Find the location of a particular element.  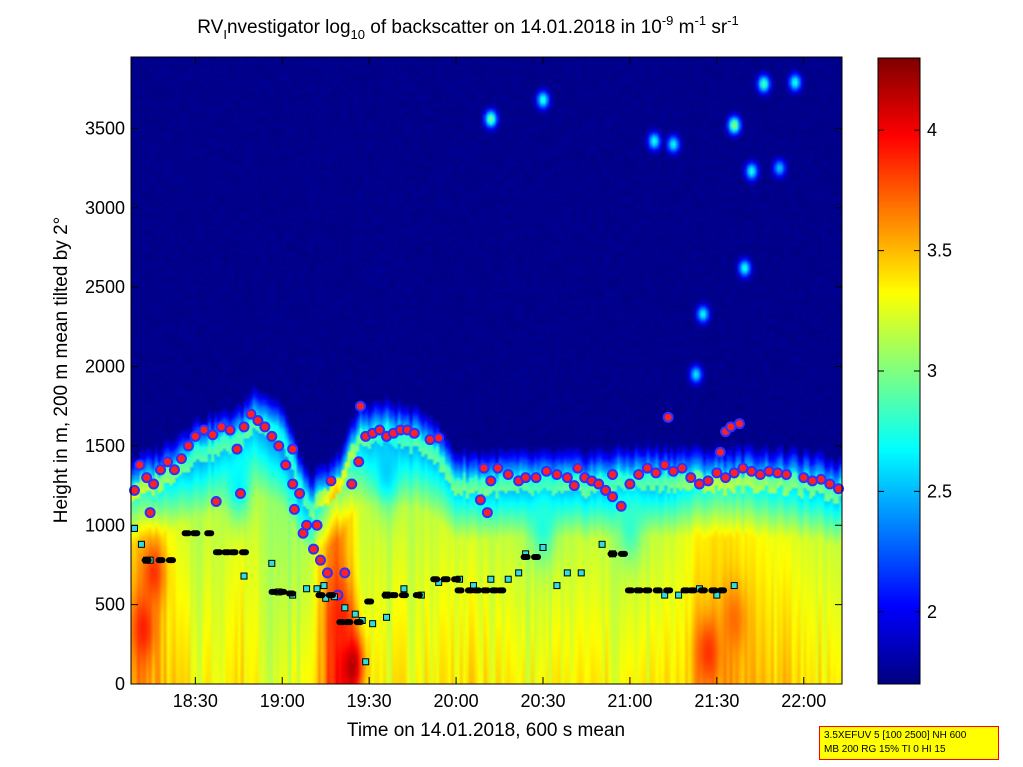

colorbar-tick-label: 3 is located at coordinates (932, 371).